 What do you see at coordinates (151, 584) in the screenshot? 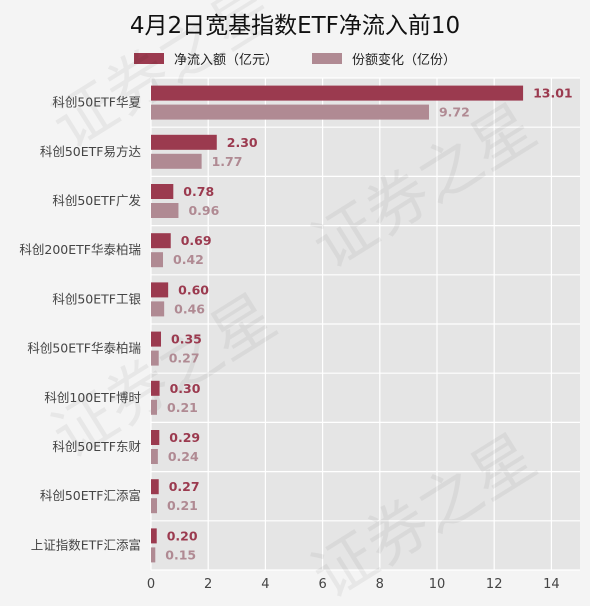
I see `x-tick-label: 0` at bounding box center [151, 584].